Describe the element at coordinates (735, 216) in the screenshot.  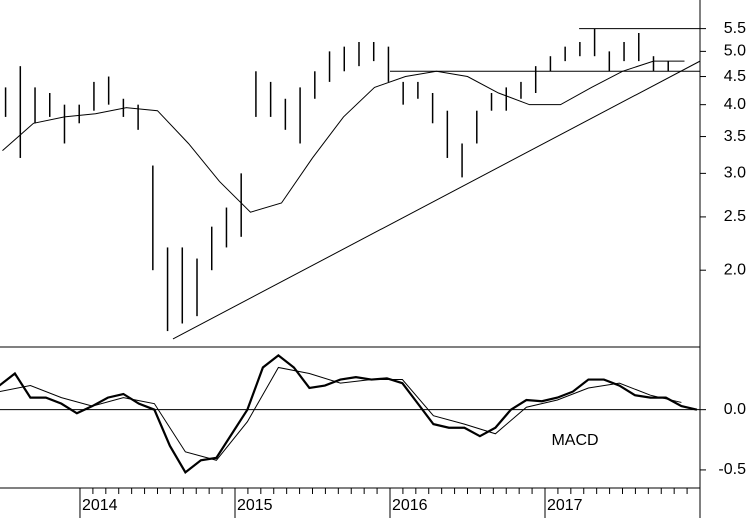
I see `y-tick-label: 2.5` at that location.